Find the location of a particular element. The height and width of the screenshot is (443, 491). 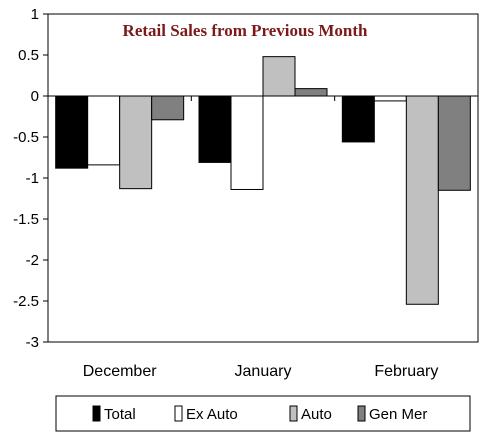

y-tick-label: 0 is located at coordinates (35, 96).